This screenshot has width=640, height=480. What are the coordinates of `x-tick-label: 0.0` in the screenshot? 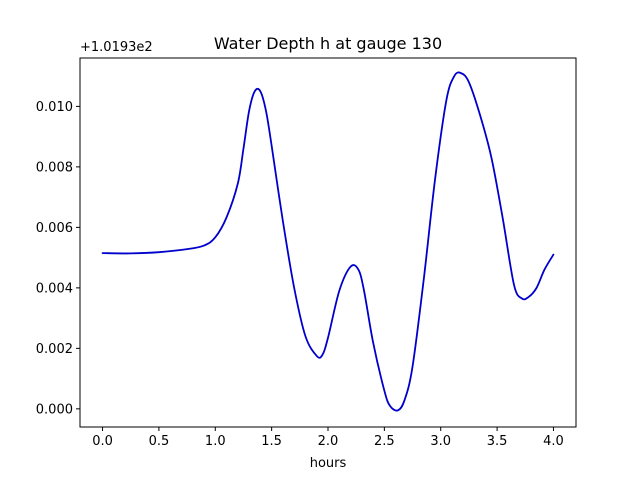 It's located at (102, 441).